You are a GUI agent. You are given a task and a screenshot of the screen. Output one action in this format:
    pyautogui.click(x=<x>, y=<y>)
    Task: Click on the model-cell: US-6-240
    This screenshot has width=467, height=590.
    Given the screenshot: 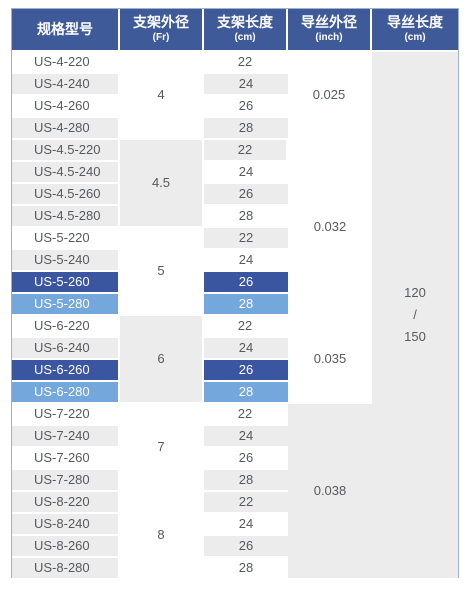 What is the action you would take?
    pyautogui.click(x=66, y=349)
    